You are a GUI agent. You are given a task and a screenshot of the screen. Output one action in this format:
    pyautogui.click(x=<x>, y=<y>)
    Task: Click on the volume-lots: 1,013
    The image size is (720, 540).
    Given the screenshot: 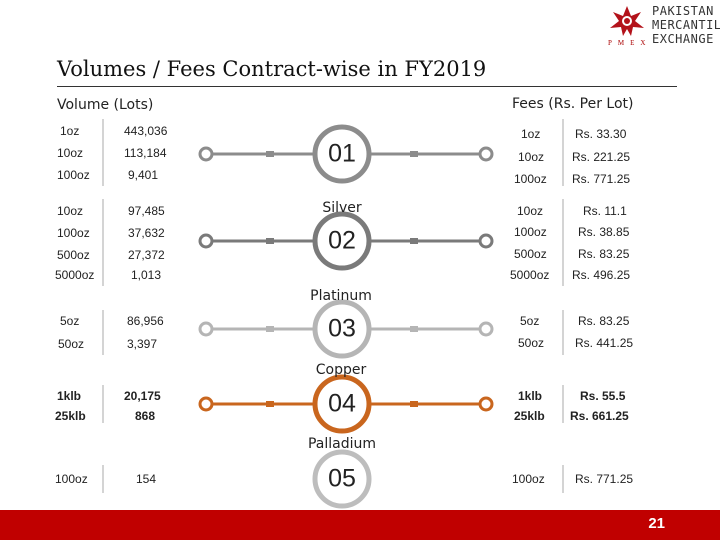 What is the action you would take?
    pyautogui.click(x=146, y=275)
    